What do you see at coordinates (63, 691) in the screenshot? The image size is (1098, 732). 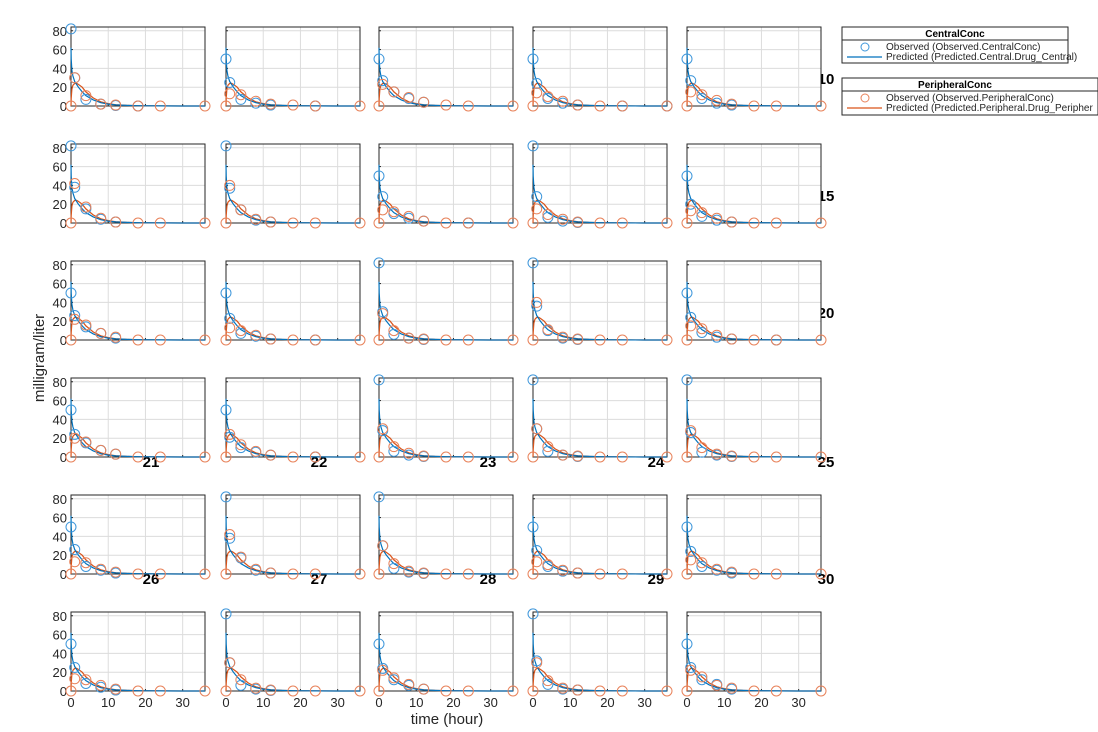 I see `y-tick-label: 0` at bounding box center [63, 691].